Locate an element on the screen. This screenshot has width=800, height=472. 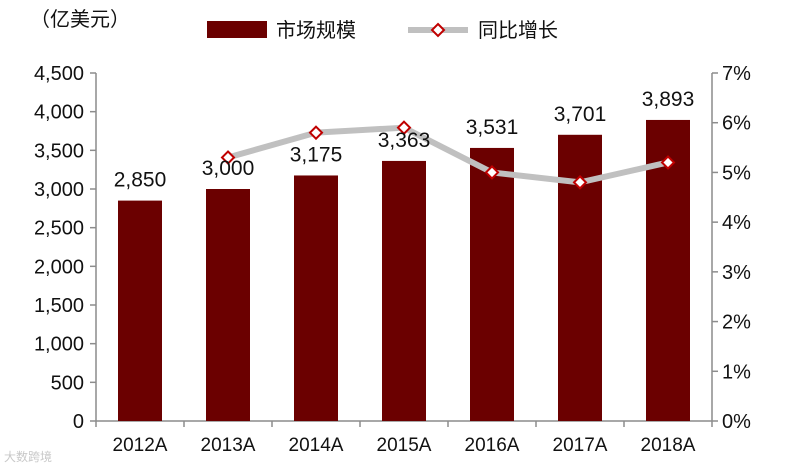
left-axis-tick-label: 1,000 is located at coordinates (59, 345).